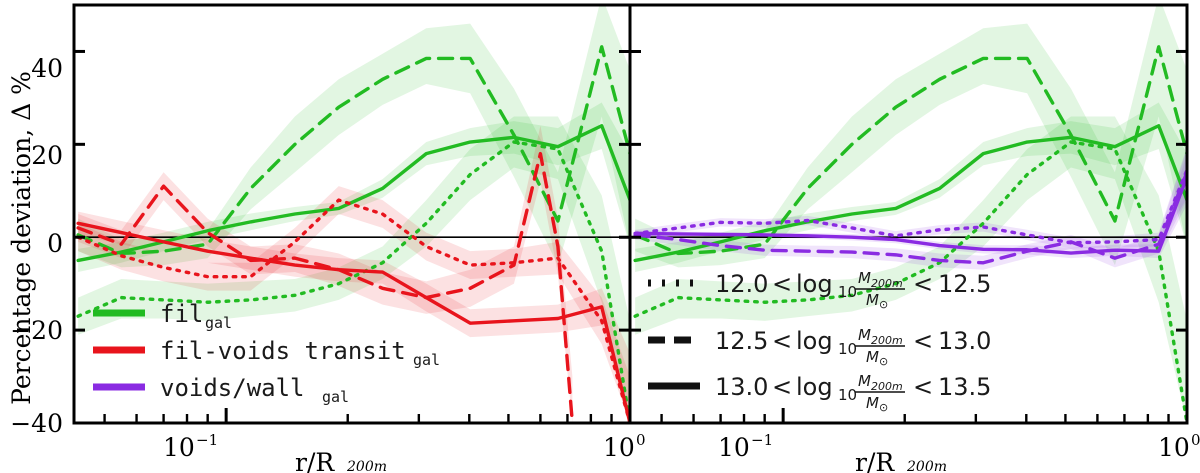 The image size is (1200, 473). I want to click on legend-label-fil-gal: fil, so click(181, 314).